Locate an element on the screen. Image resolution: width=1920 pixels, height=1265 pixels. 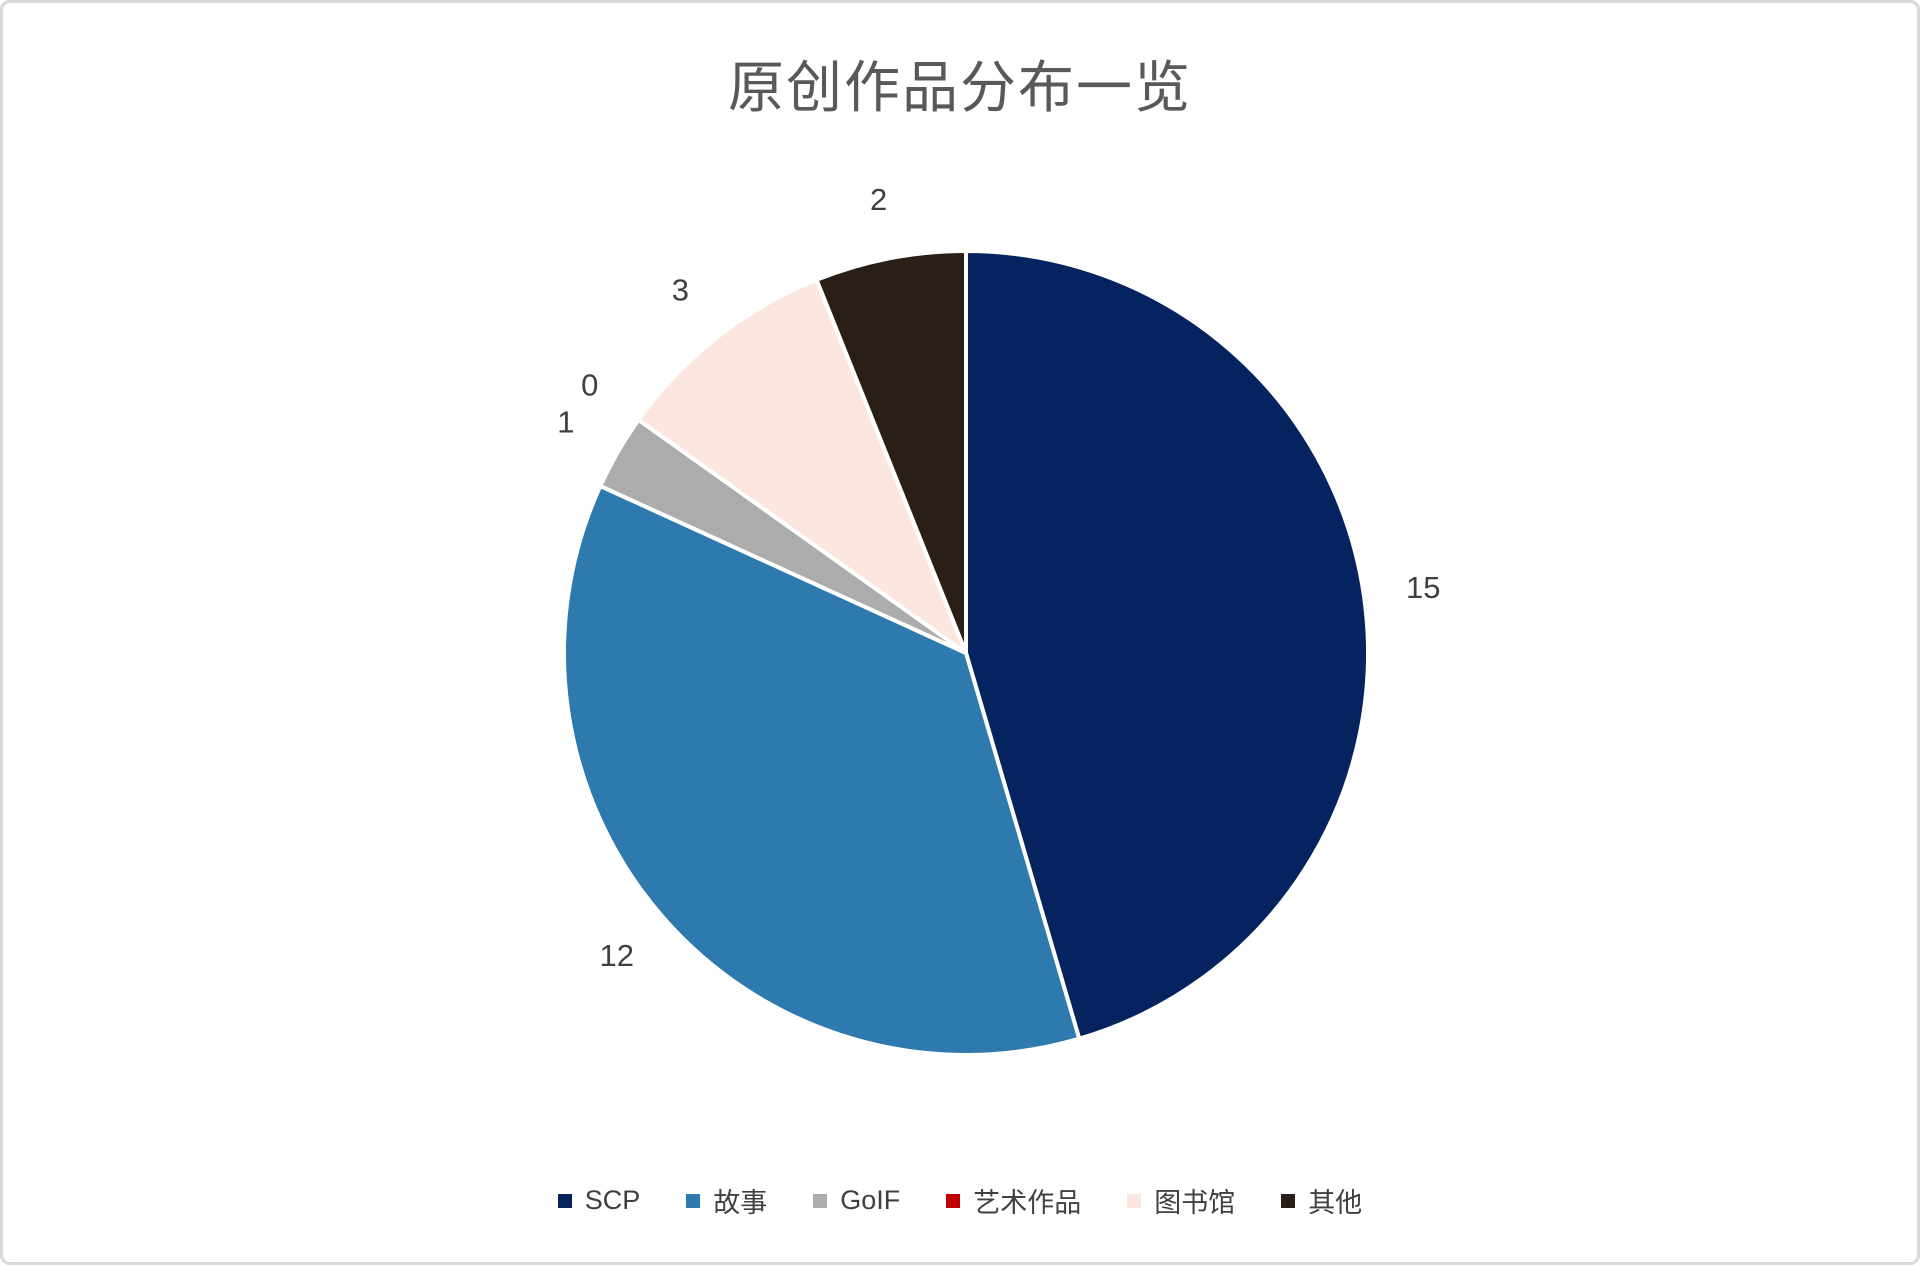
legend-item-故事: 故事 is located at coordinates (726, 1200).